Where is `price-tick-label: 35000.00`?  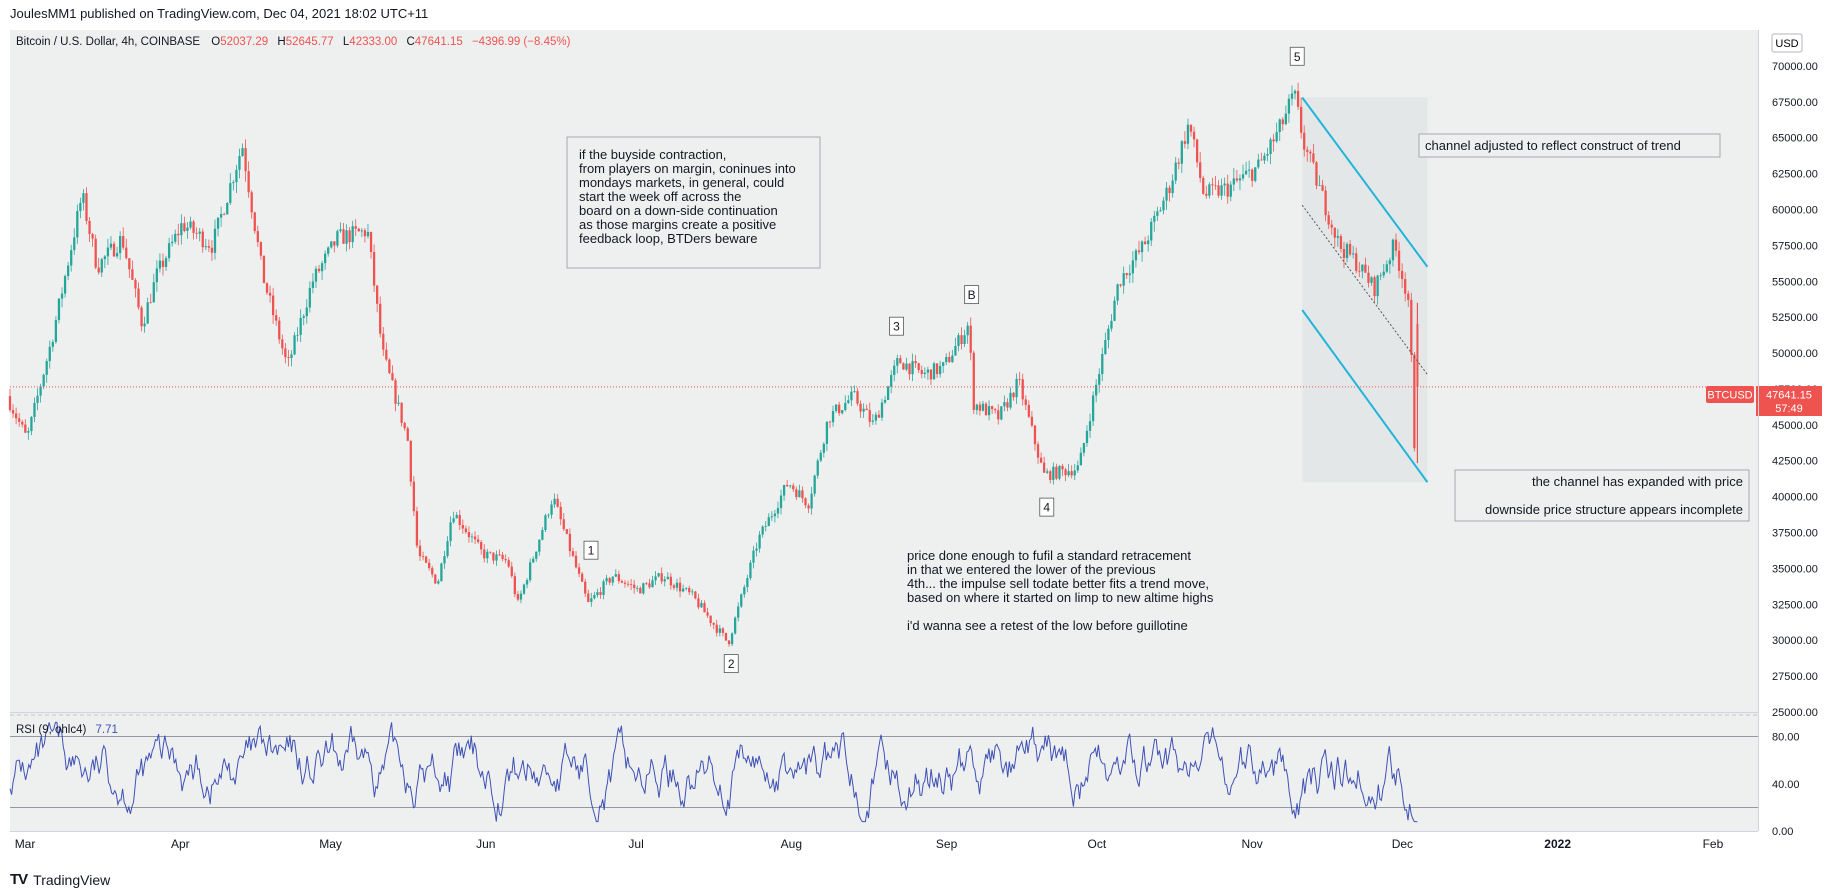 price-tick-label: 35000.00 is located at coordinates (1795, 569).